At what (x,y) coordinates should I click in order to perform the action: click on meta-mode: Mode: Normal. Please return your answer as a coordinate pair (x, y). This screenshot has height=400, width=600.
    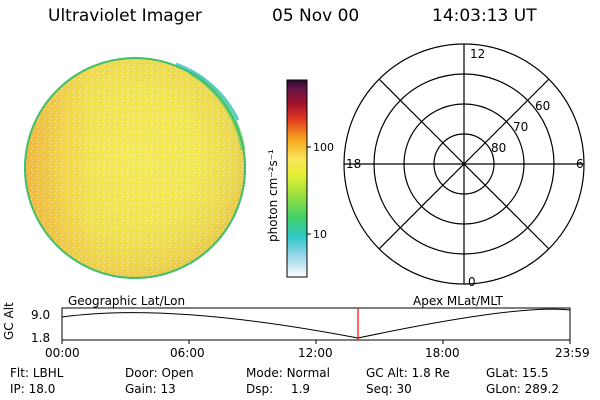
    Looking at the image, I should click on (288, 373).